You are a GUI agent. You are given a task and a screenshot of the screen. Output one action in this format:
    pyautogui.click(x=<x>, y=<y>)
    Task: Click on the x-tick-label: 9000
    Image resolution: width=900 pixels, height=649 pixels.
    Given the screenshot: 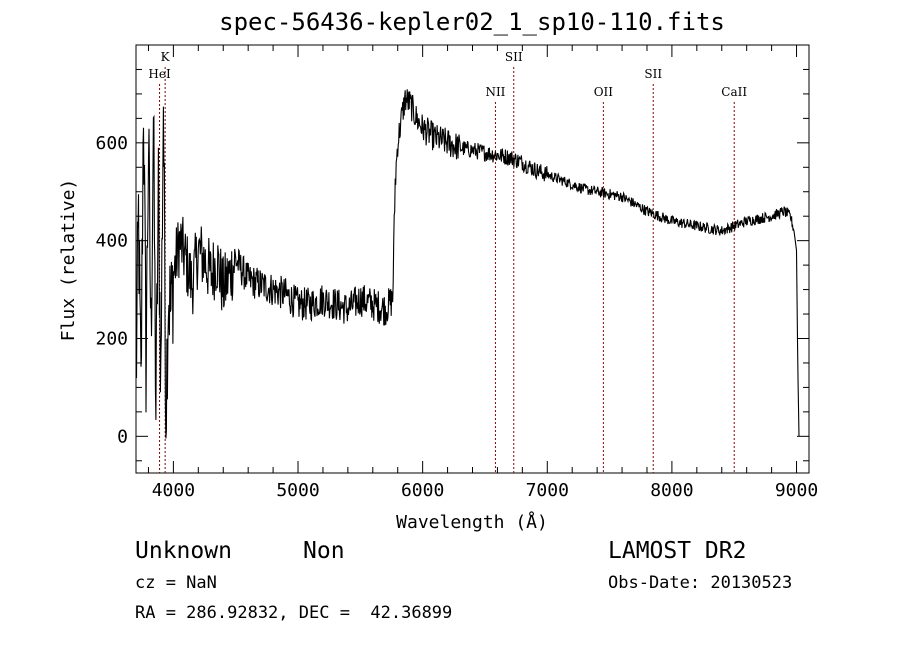 What is the action you would take?
    pyautogui.click(x=796, y=490)
    